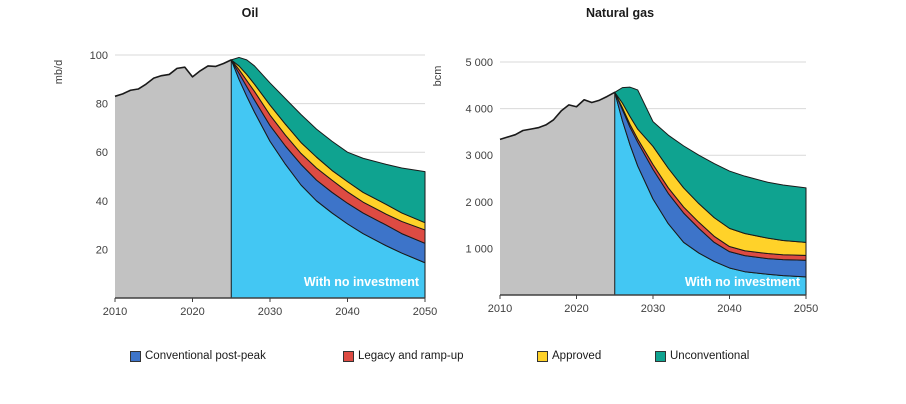  What do you see at coordinates (479, 203) in the screenshot?
I see `svg-text: 2 000` at bounding box center [479, 203].